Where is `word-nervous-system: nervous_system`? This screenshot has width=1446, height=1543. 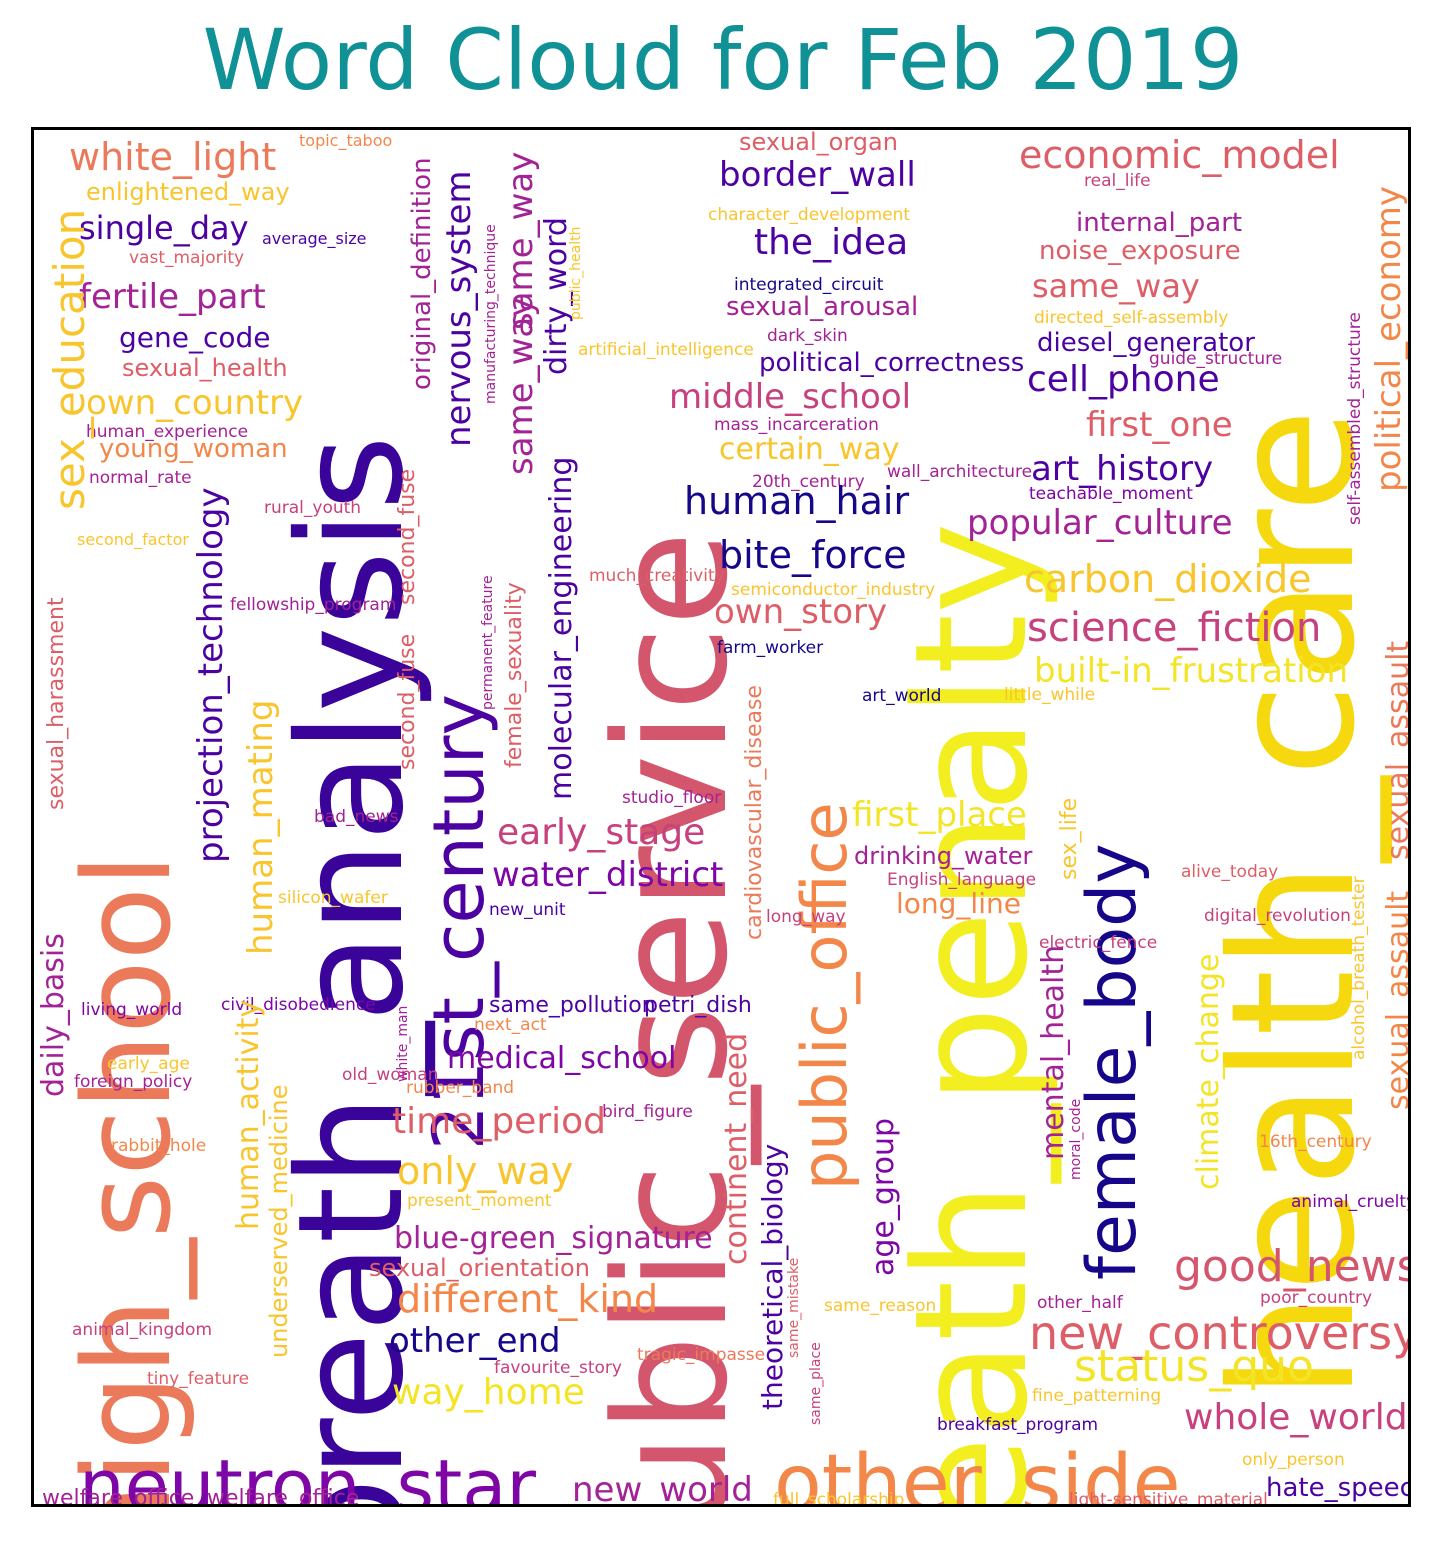 word-nervous-system: nervous_system is located at coordinates (459, 308).